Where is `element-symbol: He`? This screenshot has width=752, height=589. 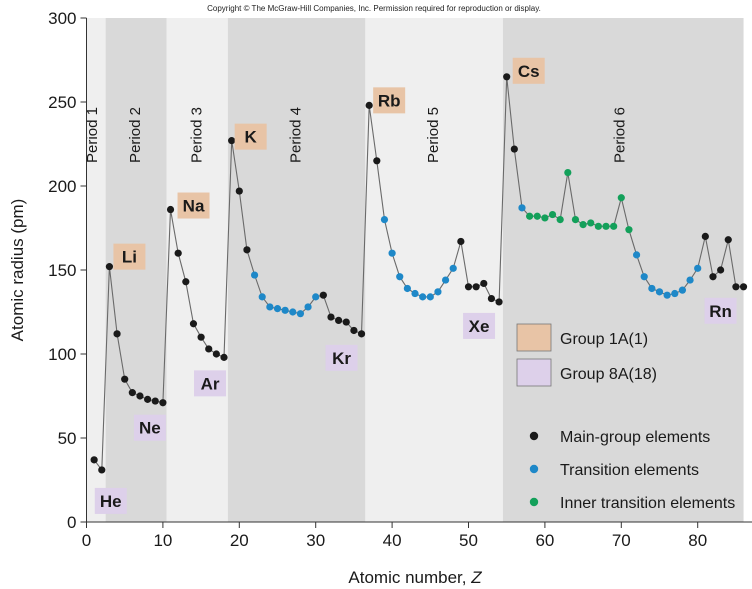
element-symbol: He is located at coordinates (111, 501).